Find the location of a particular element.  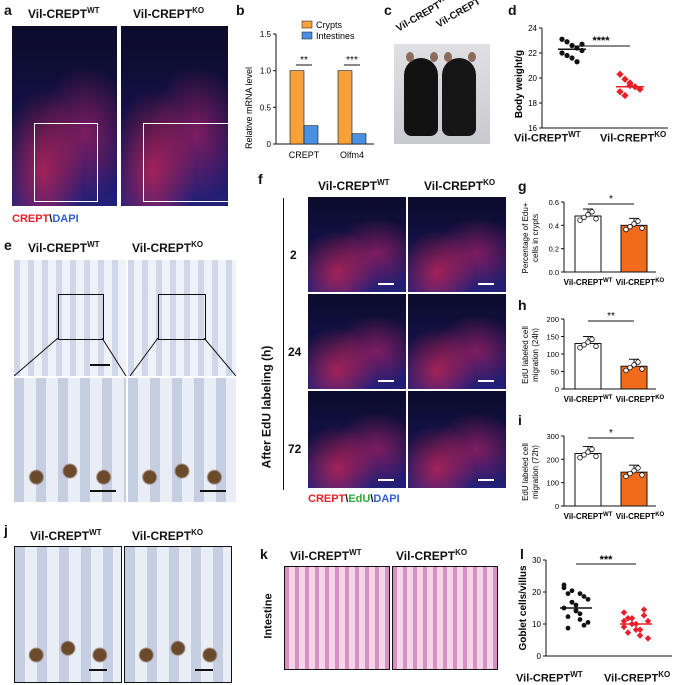

chart-l-sig: *** is located at coordinates (607, 560).